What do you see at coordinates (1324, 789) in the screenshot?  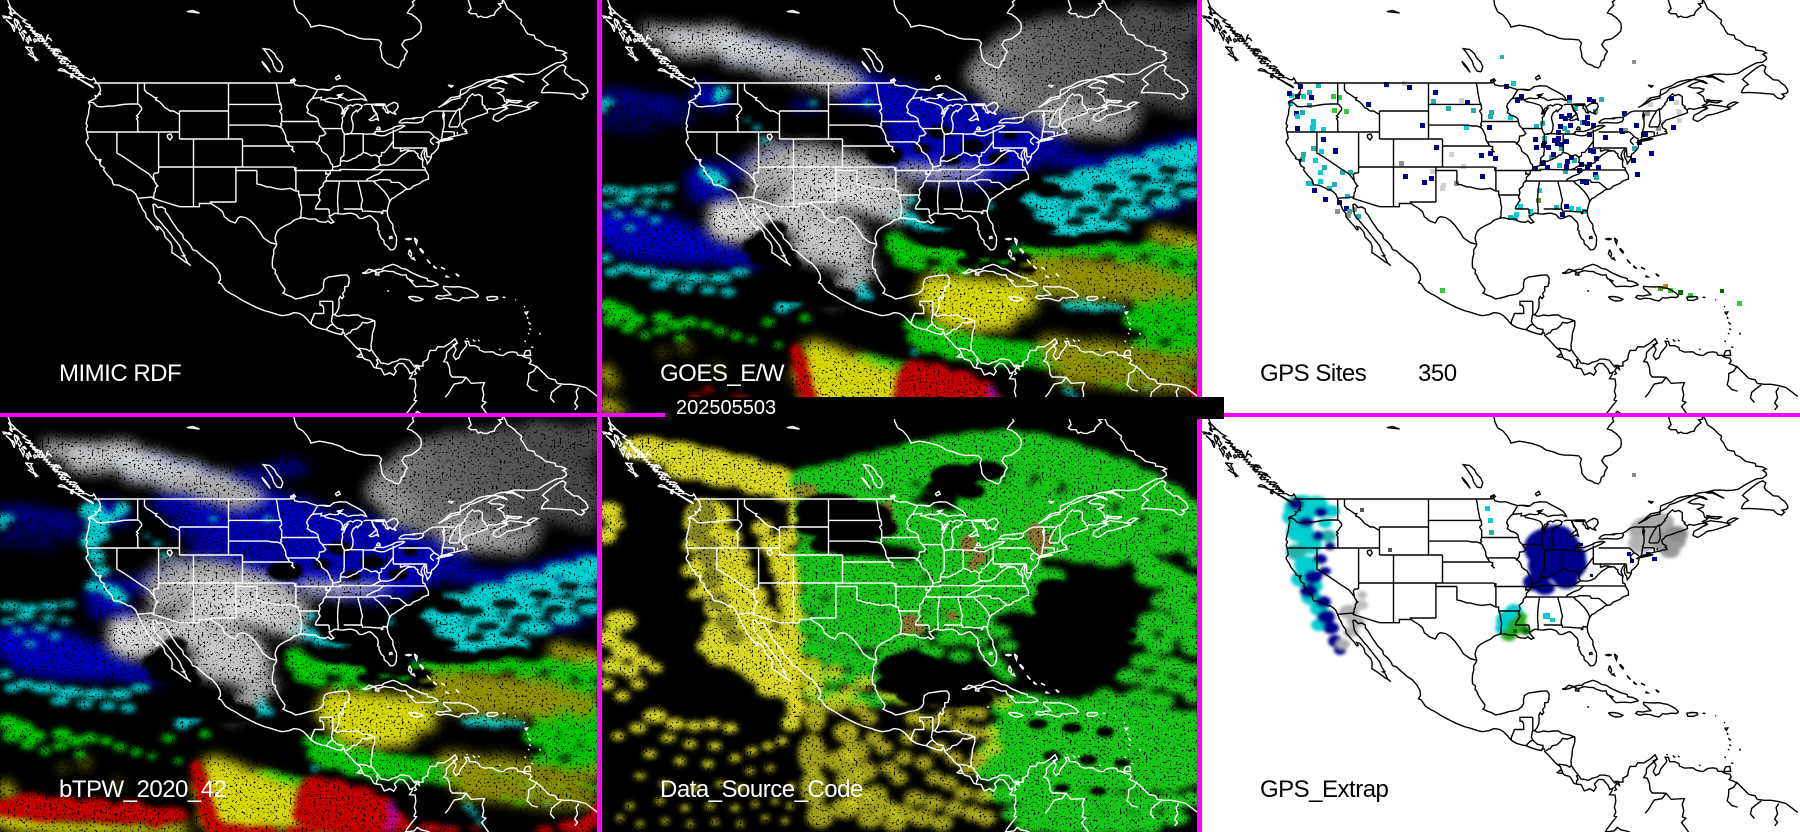 I see `svg-text: GPS_Extrap` at bounding box center [1324, 789].